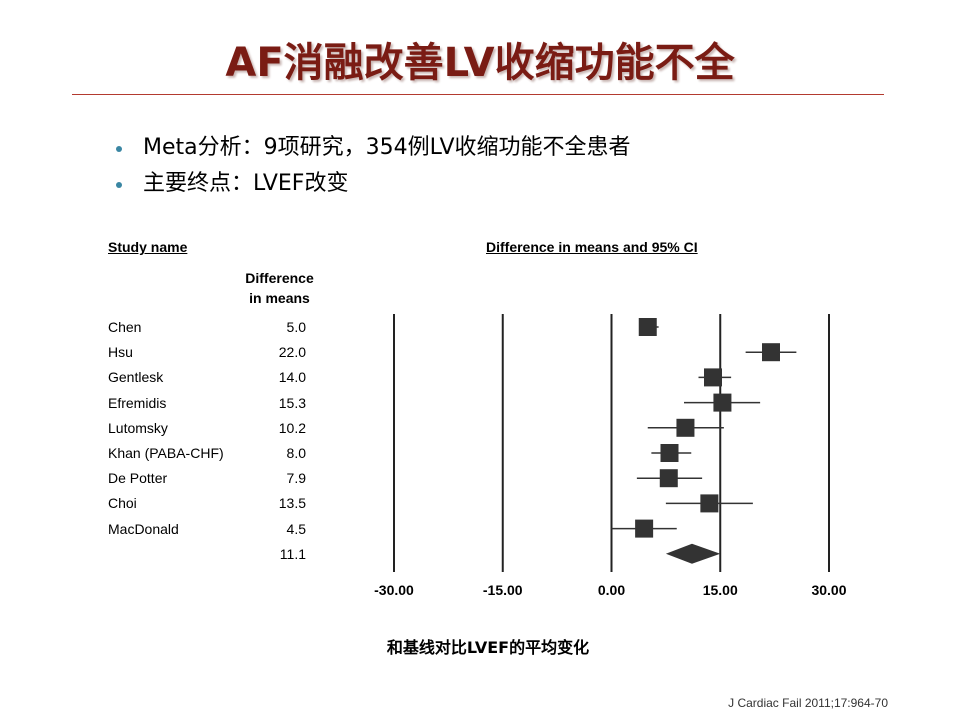 This screenshot has width=960, height=720. What do you see at coordinates (387, 147) in the screenshot?
I see `bullet-text: Meta分析：9项研究，354例LV收缩功能不全患者` at bounding box center [387, 147].